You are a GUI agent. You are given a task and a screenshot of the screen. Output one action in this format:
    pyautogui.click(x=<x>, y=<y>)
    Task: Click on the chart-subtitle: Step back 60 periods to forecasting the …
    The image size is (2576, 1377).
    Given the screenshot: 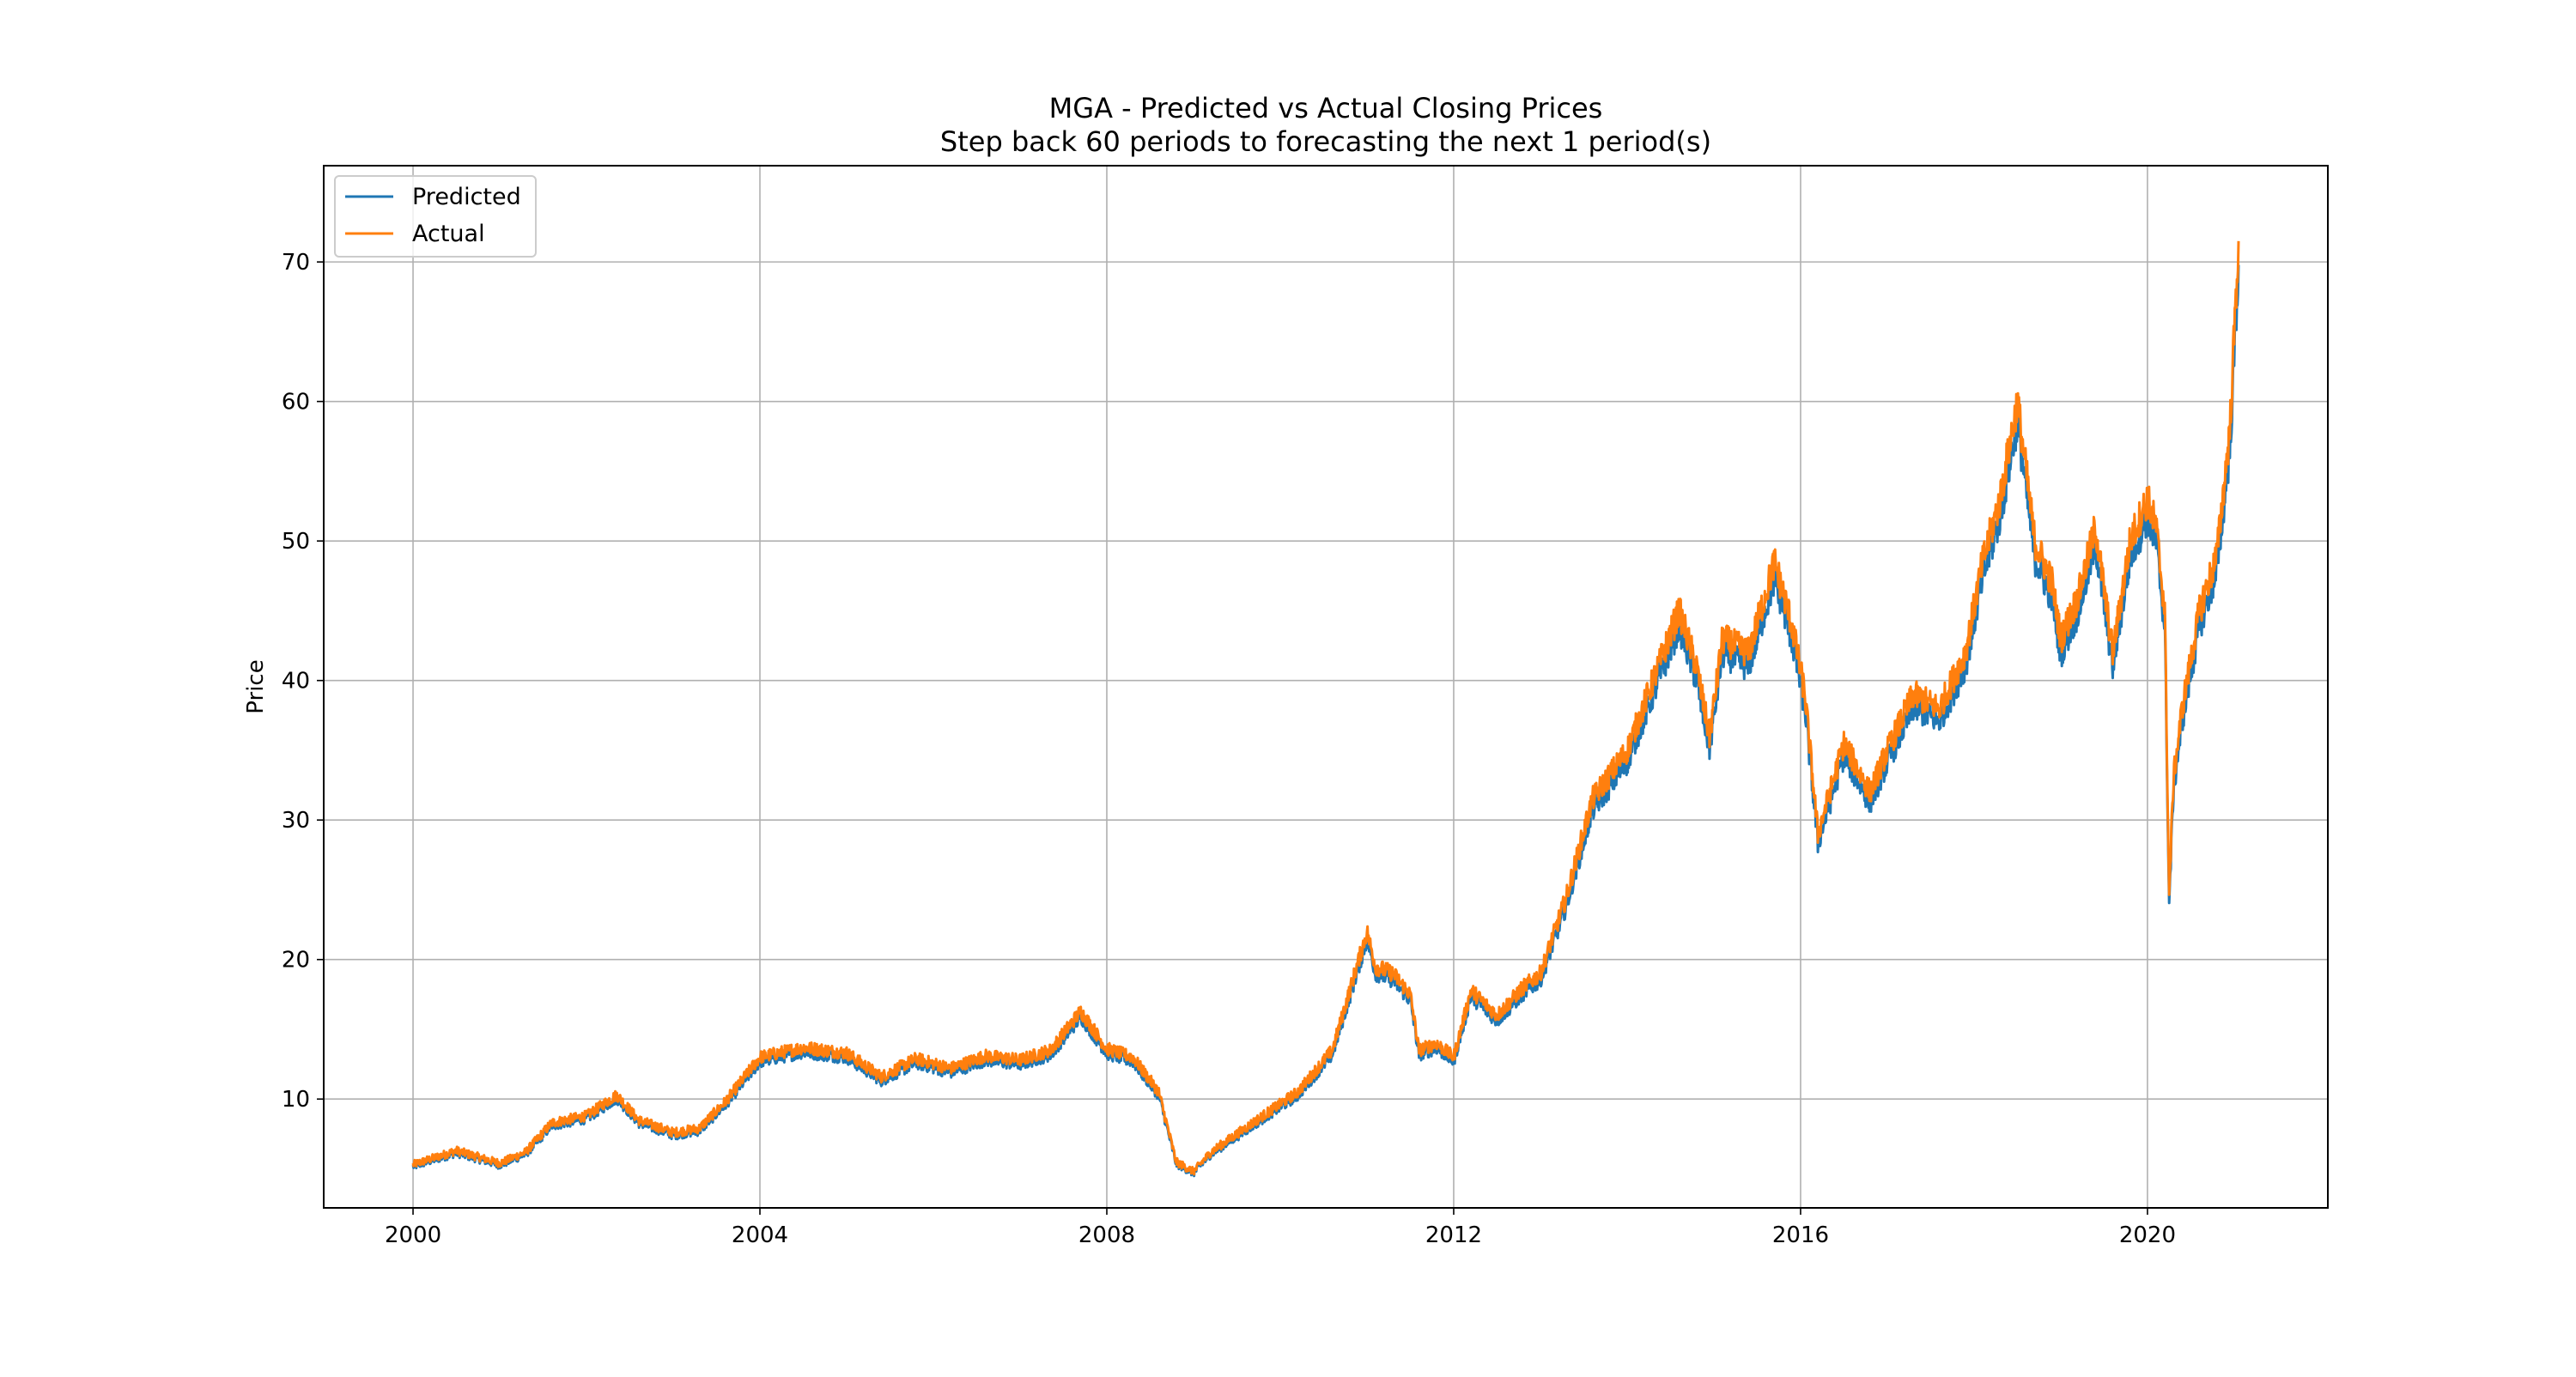 What is the action you would take?
    pyautogui.click(x=1325, y=141)
    